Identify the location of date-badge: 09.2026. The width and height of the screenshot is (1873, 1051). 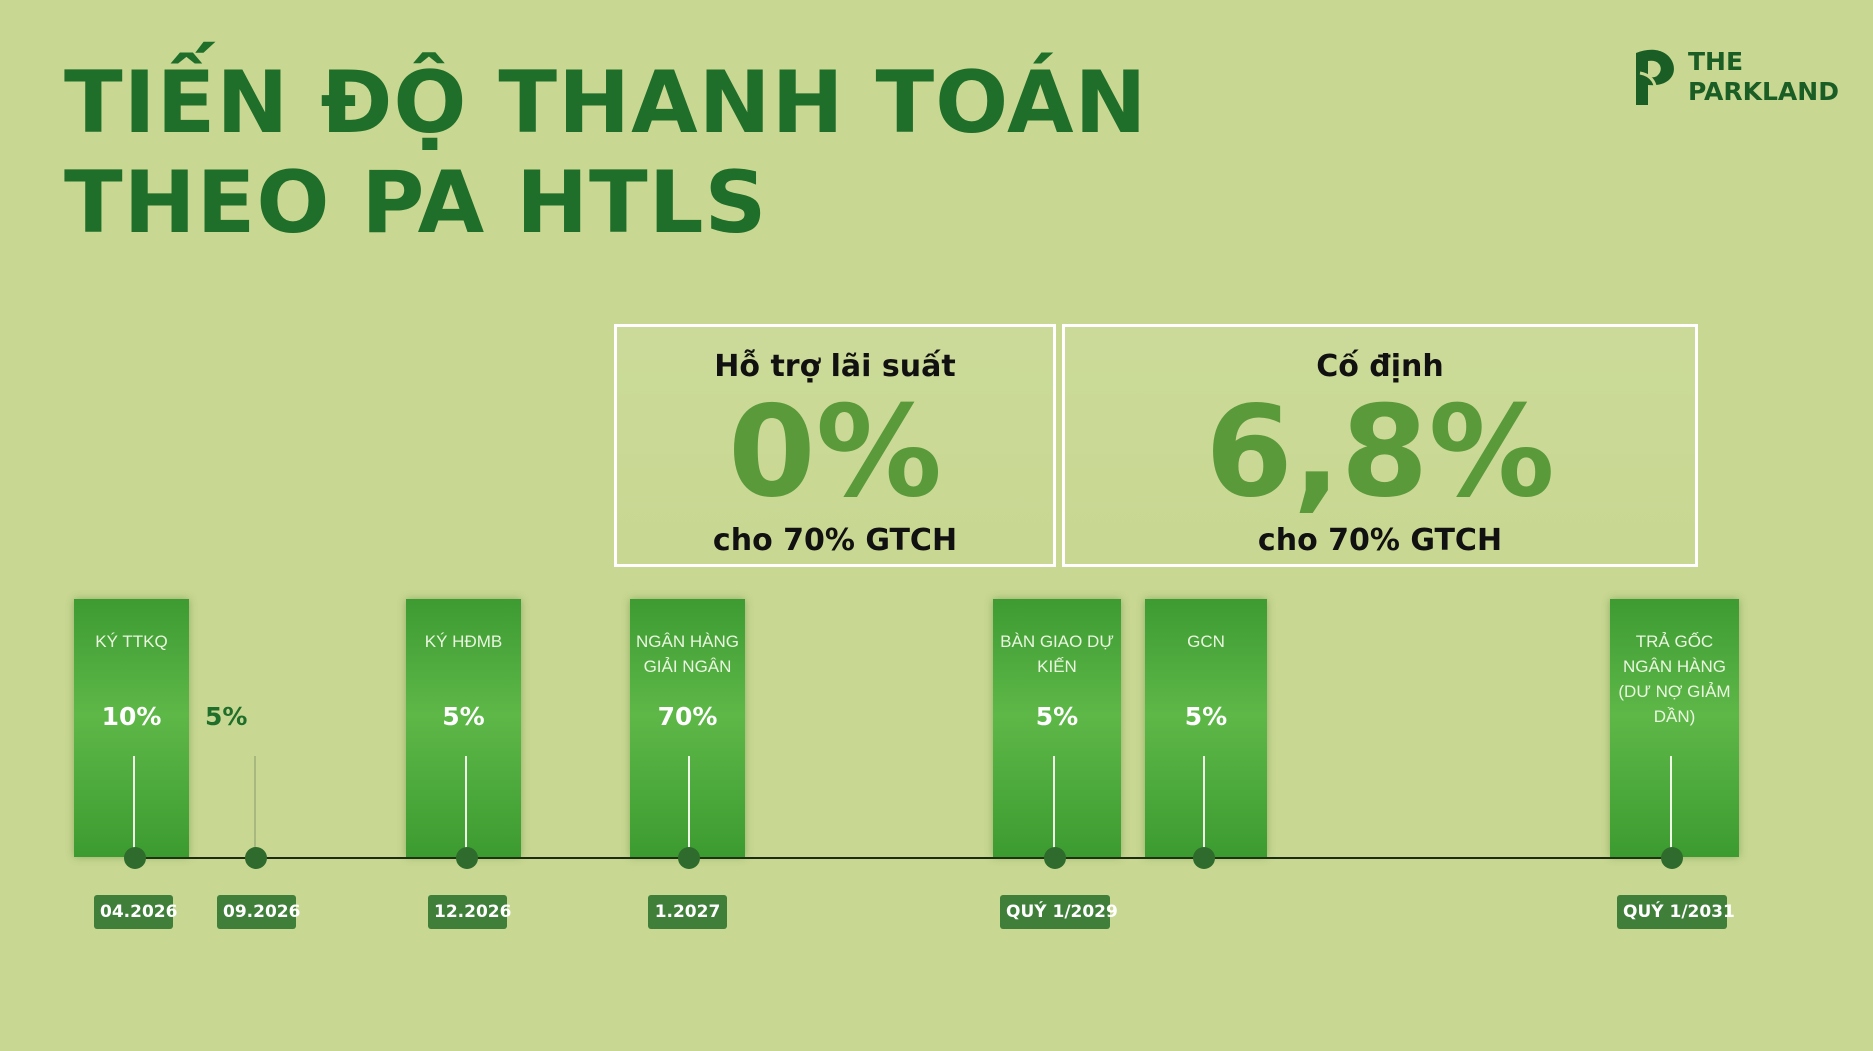
(258, 912).